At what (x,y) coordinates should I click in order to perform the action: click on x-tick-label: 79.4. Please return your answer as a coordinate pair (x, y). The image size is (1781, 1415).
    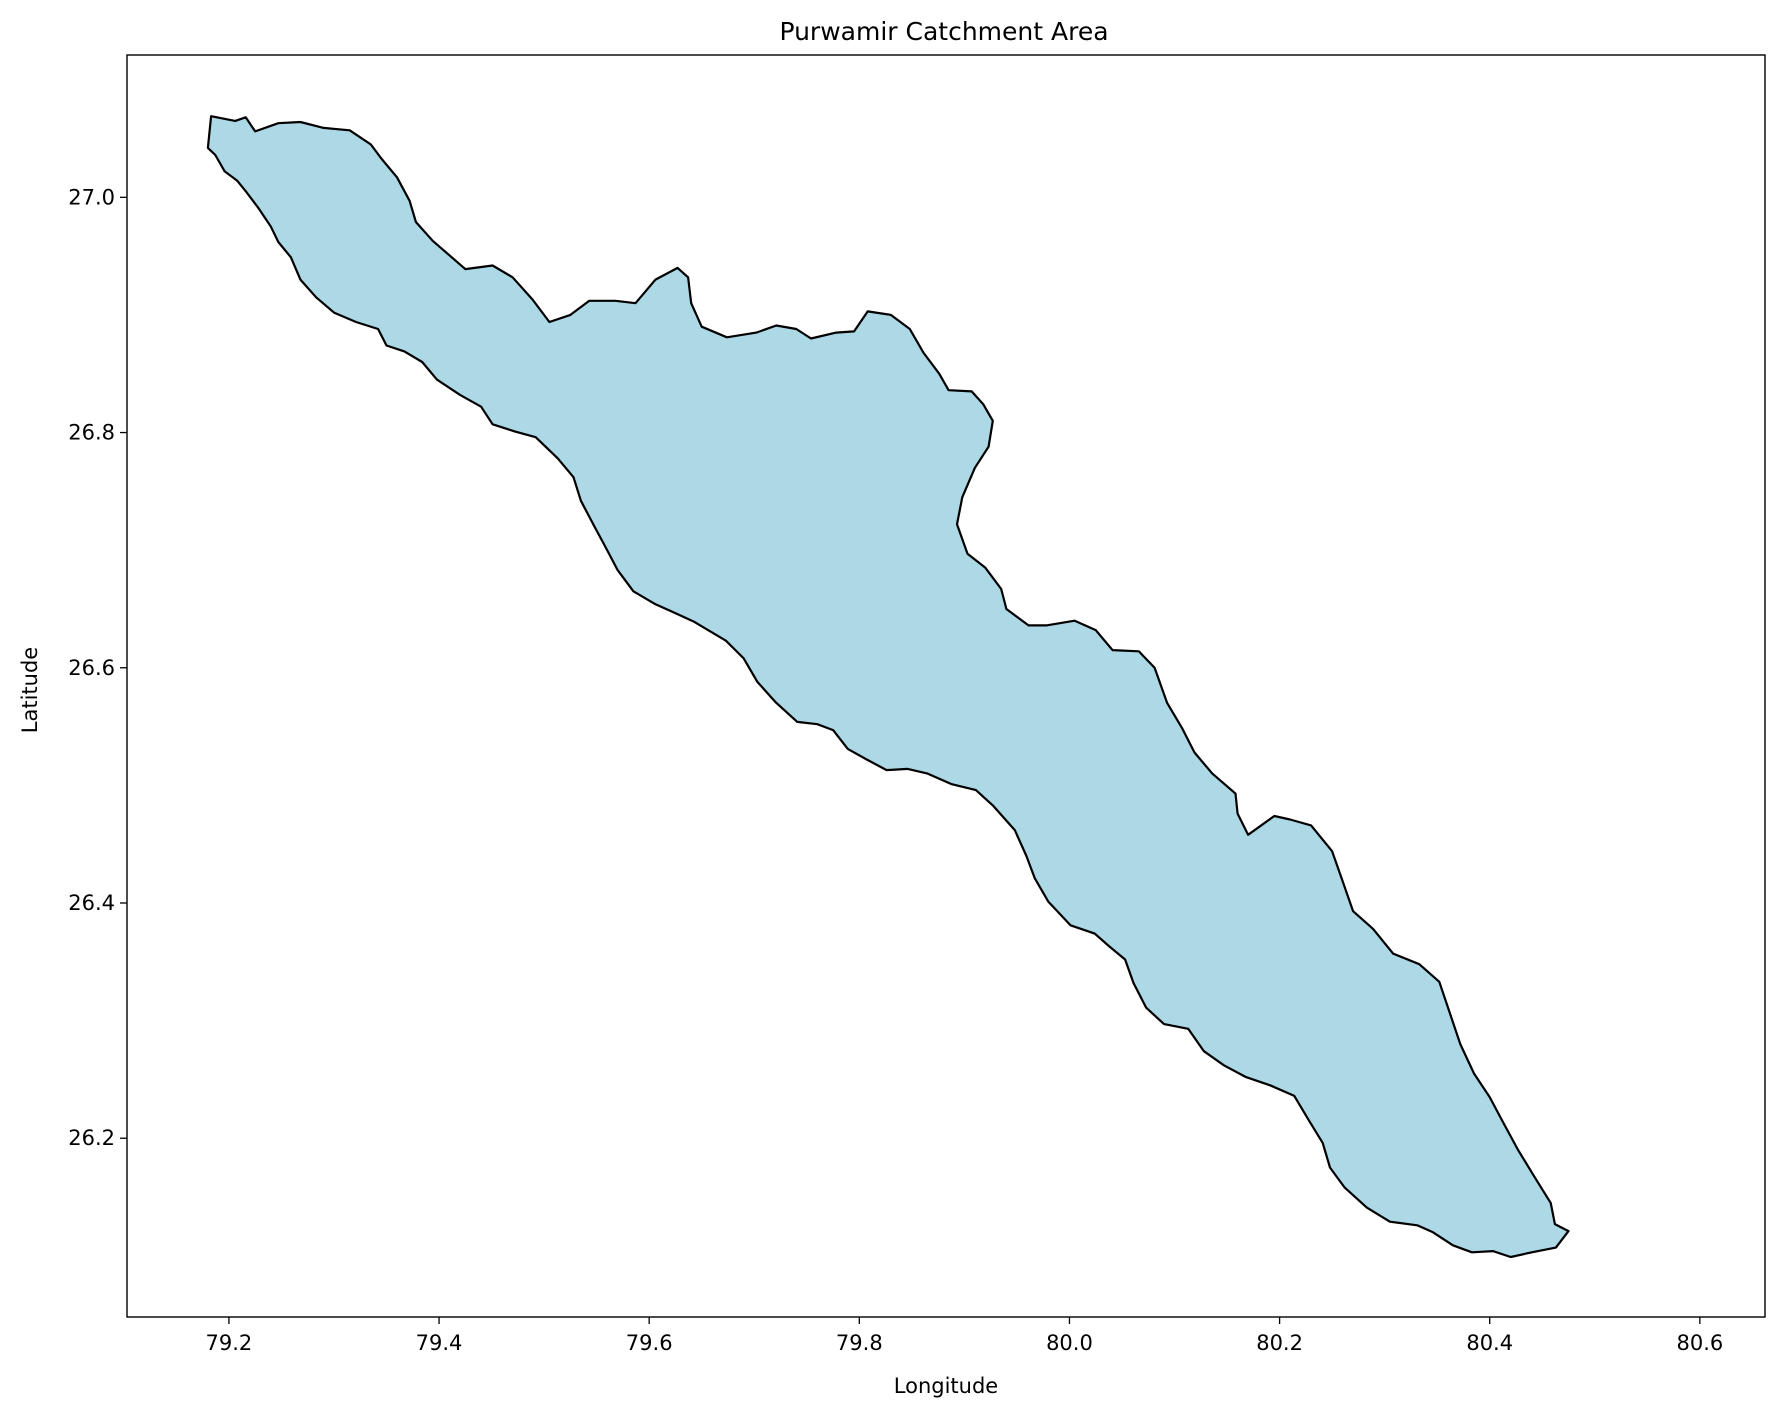
    Looking at the image, I should click on (439, 1343).